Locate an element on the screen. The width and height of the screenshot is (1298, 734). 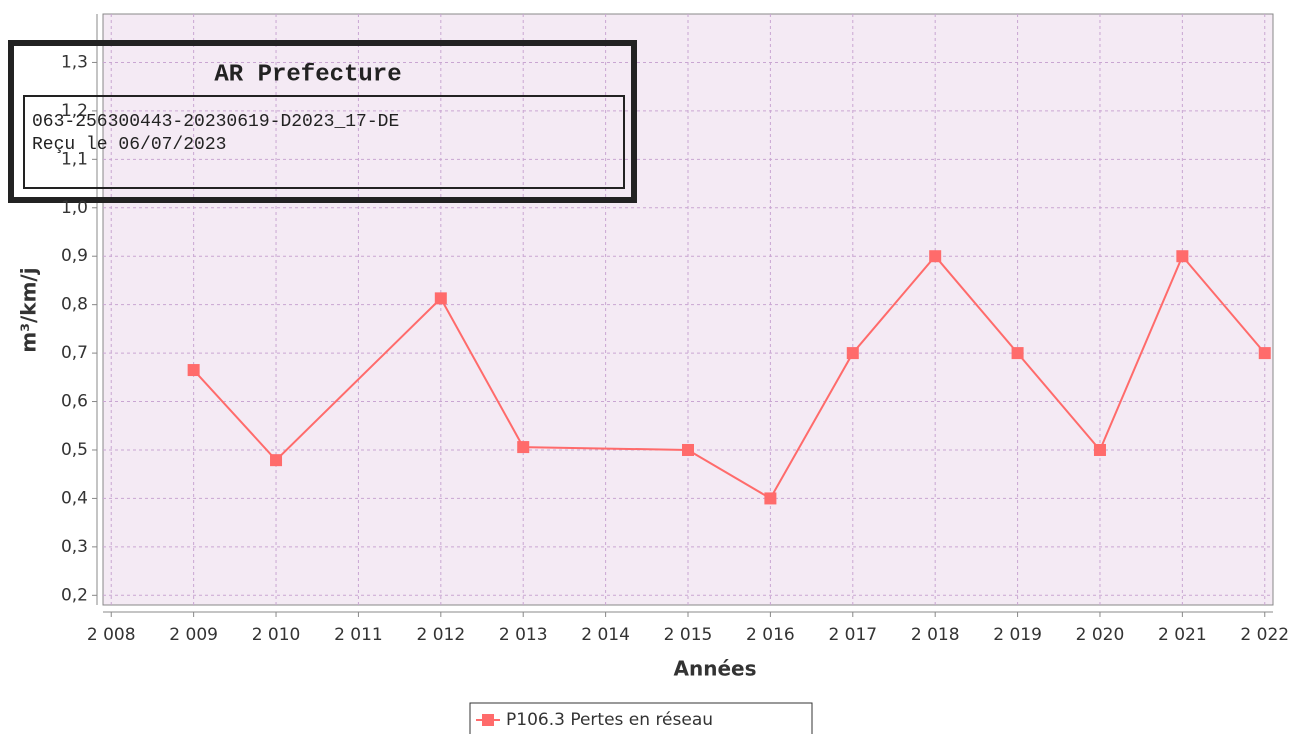
stamp-border is located at coordinates (322, 121).